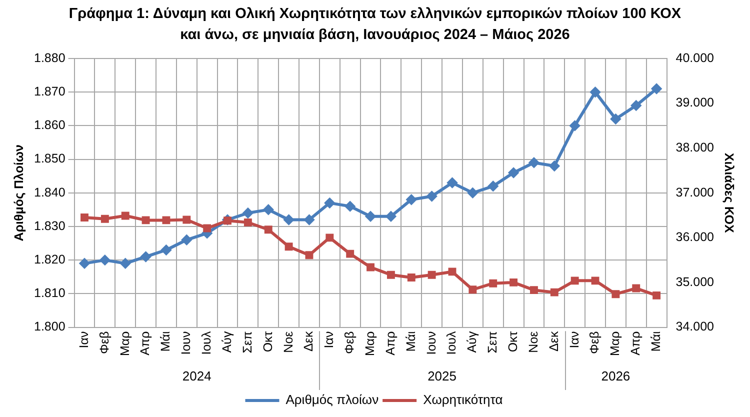  Describe the element at coordinates (50, 293) in the screenshot. I see `y-tick-label: 1.810` at that location.